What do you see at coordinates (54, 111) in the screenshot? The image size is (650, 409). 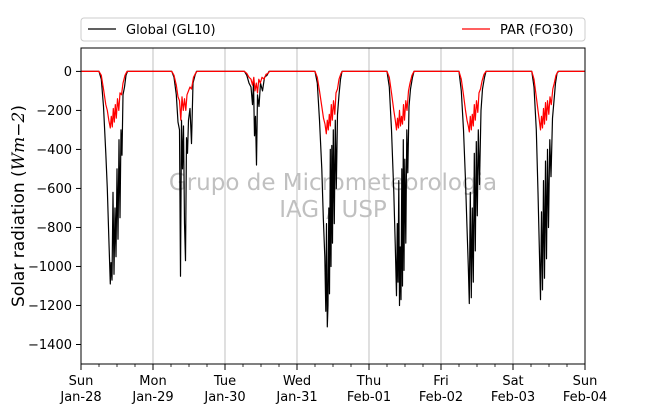 I see `y-tick-label: −200` at bounding box center [54, 111].